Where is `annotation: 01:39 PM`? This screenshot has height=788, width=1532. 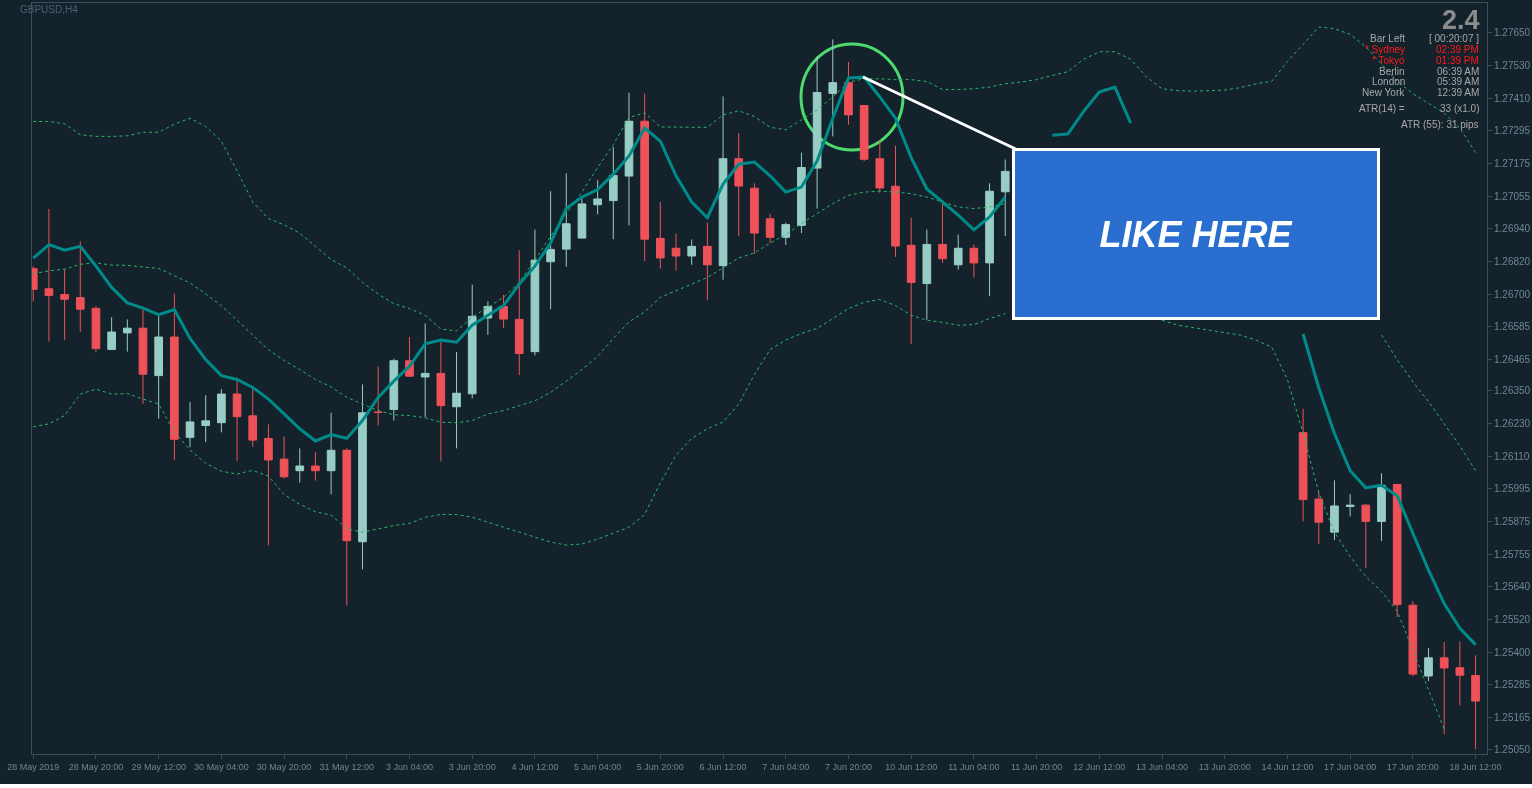
annotation: 01:39 PM is located at coordinates (1457, 60).